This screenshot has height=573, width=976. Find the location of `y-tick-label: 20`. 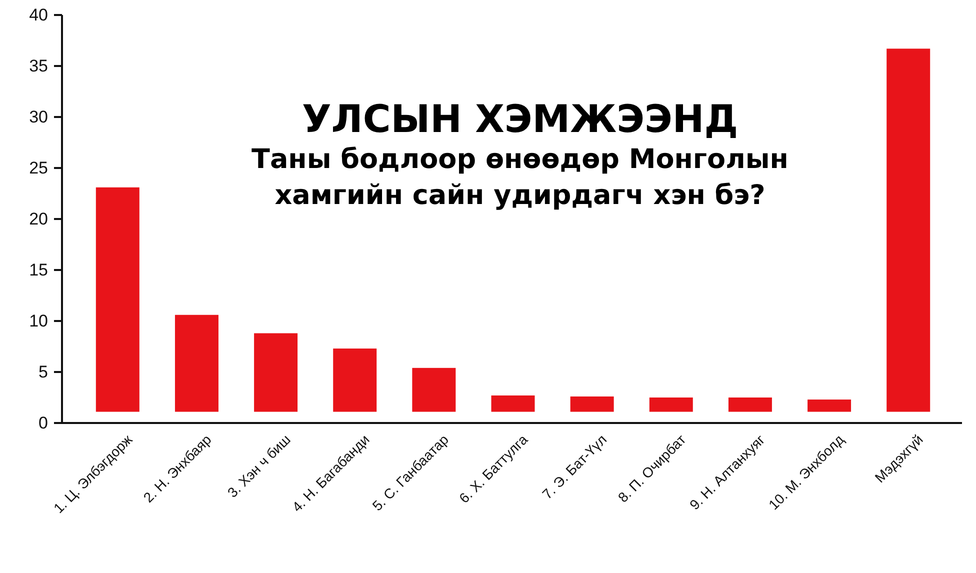

y-tick-label: 20 is located at coordinates (38, 218).